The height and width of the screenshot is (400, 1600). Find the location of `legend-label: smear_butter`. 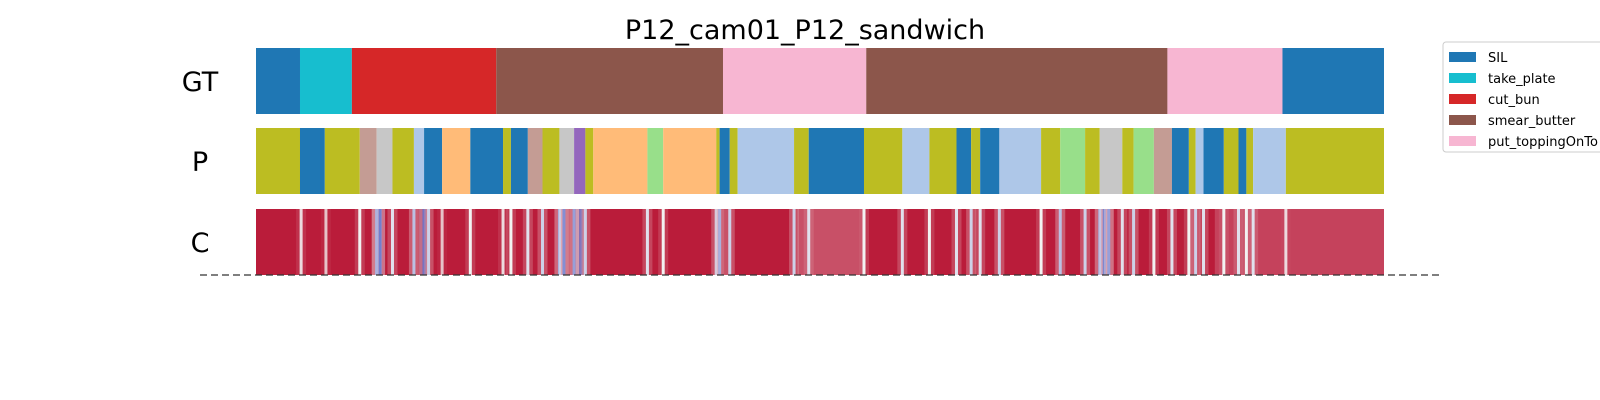

legend-label: smear_butter is located at coordinates (1532, 121).